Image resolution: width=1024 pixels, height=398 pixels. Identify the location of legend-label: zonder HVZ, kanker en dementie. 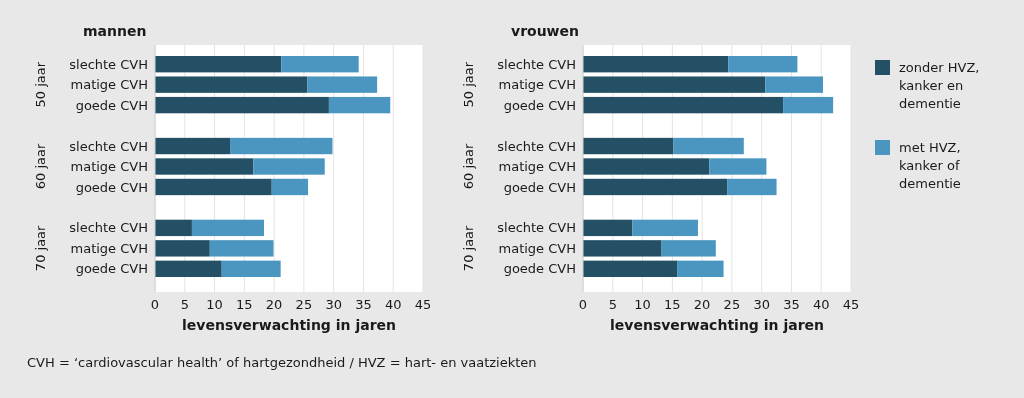
(939, 85).